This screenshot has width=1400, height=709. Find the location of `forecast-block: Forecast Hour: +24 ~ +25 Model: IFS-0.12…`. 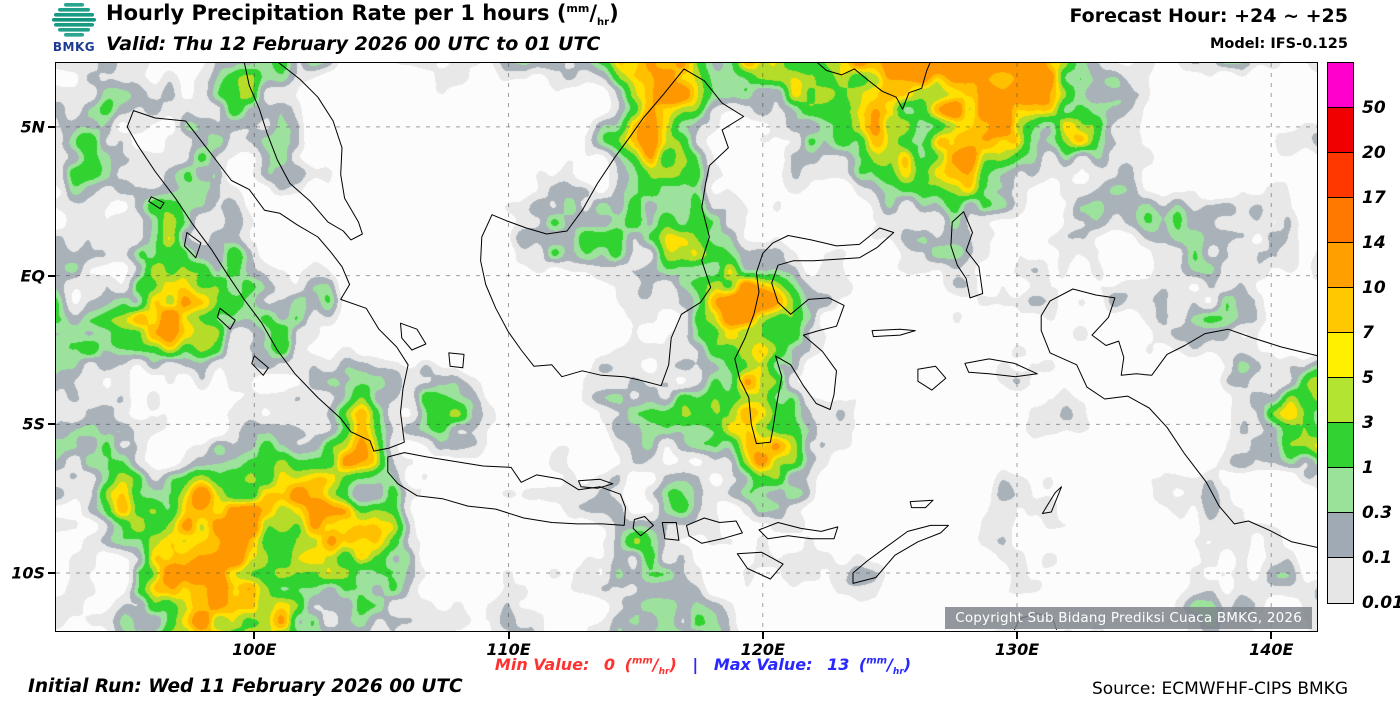

forecast-block: Forecast Hour: +24 ~ +25 Model: IFS-0.12… is located at coordinates (1208, 28).